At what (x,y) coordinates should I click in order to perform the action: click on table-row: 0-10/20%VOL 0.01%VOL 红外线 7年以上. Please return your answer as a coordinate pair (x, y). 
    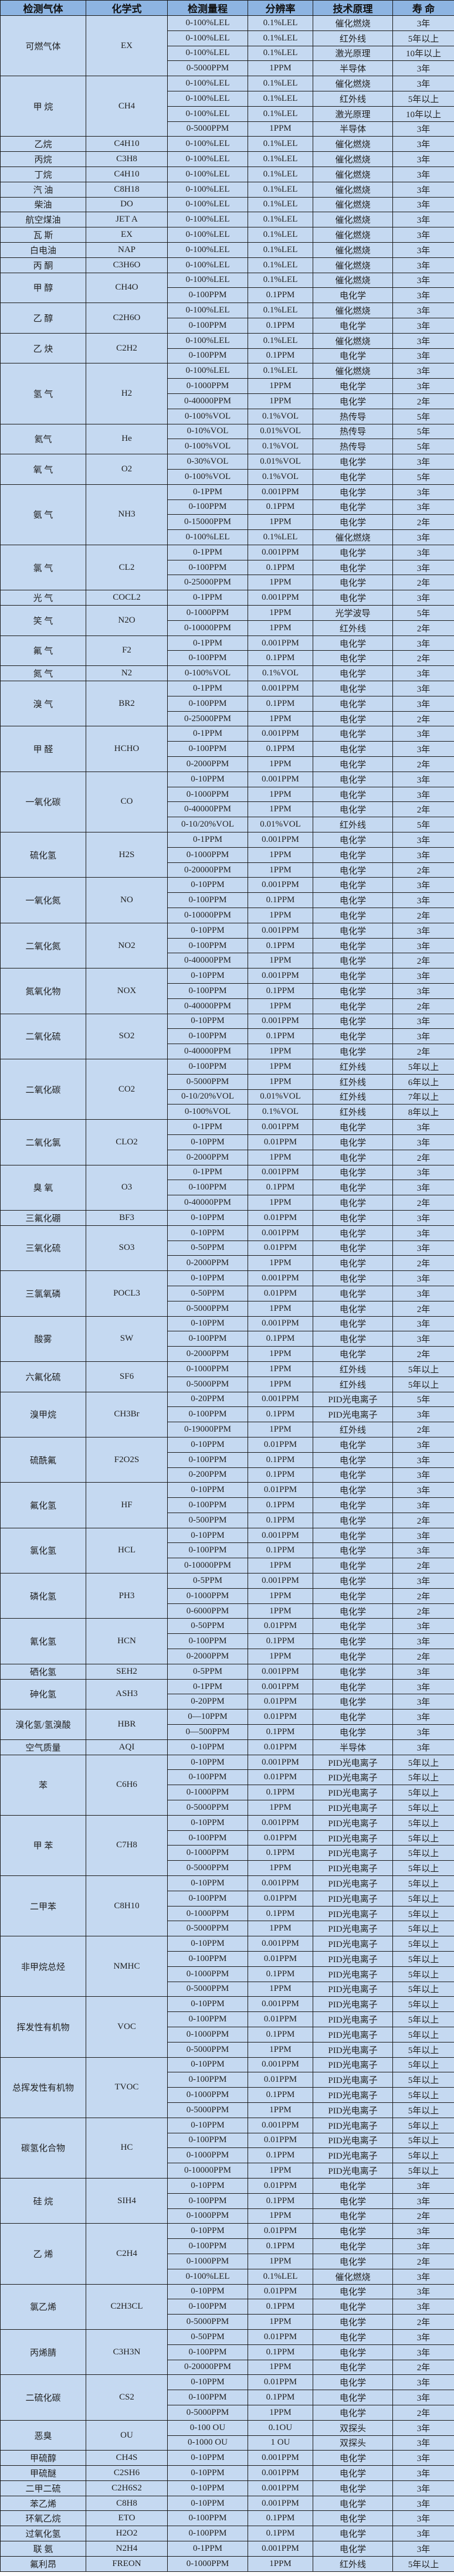
    Looking at the image, I should click on (227, 1097).